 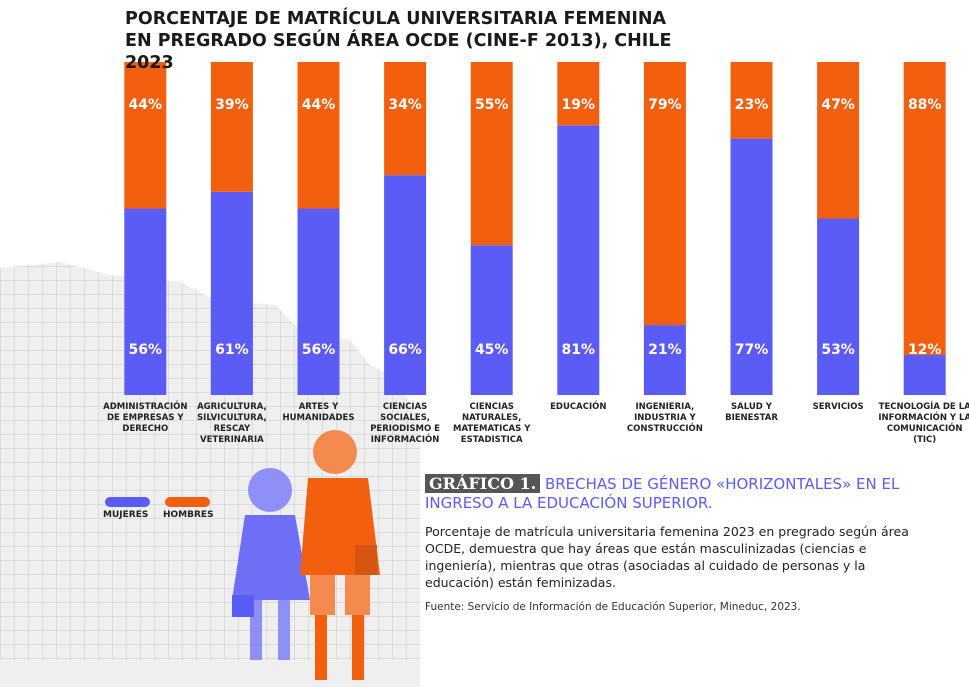 What do you see at coordinates (145, 418) in the screenshot?
I see `x-tick-label: ADMINISTRACIÓN DE EMPRESAS Y DERECHO` at bounding box center [145, 418].